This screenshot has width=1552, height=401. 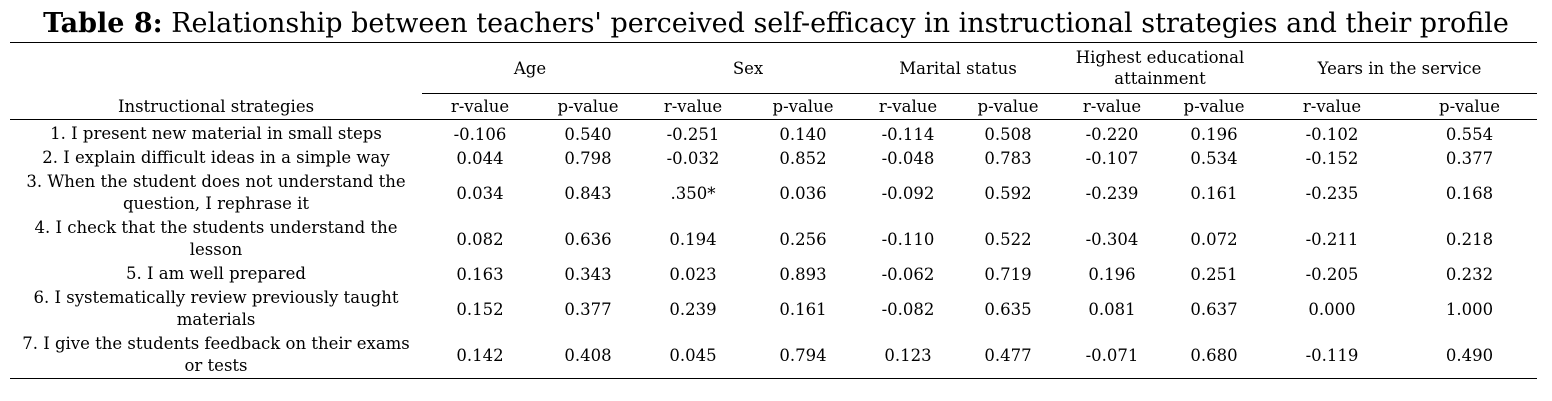 What do you see at coordinates (1469, 274) in the screenshot?
I see `table-cell: 0.232` at bounding box center [1469, 274].